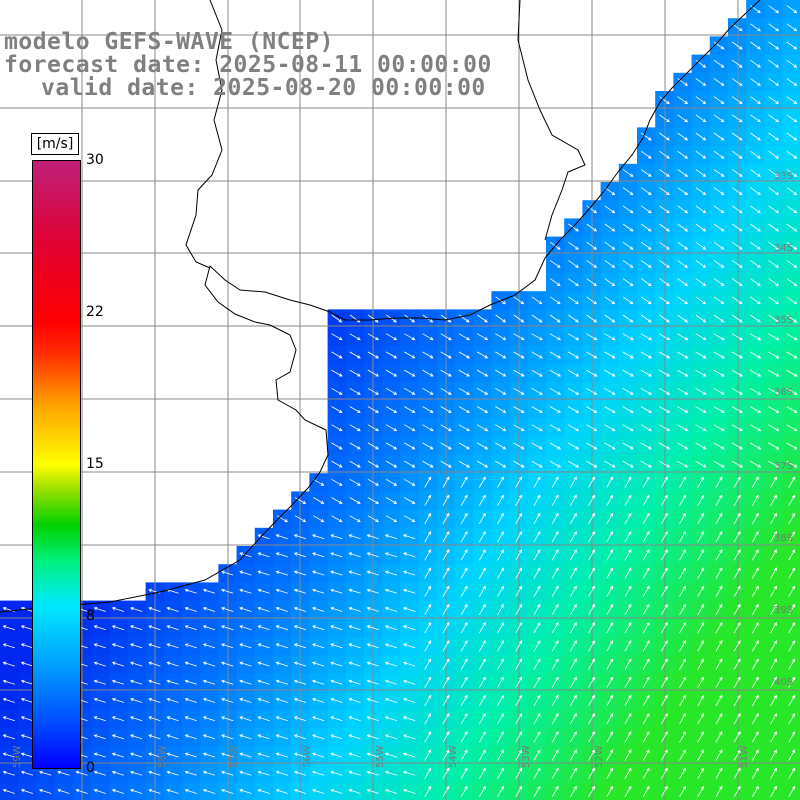  I want to click on lon-label-57w: 57W, so click(234, 756).